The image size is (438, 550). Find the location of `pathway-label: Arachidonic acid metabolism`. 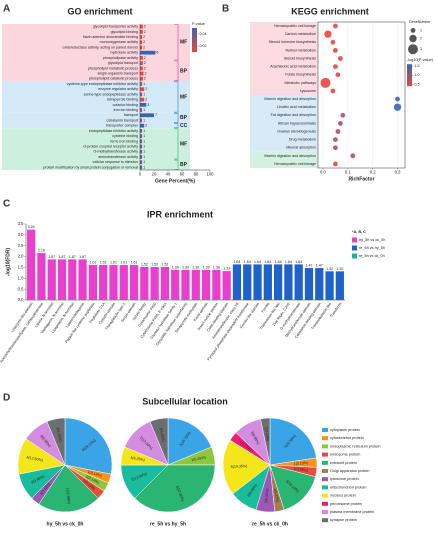

pathway-label: Arachidonic acid metabolism is located at coordinates (293, 67).